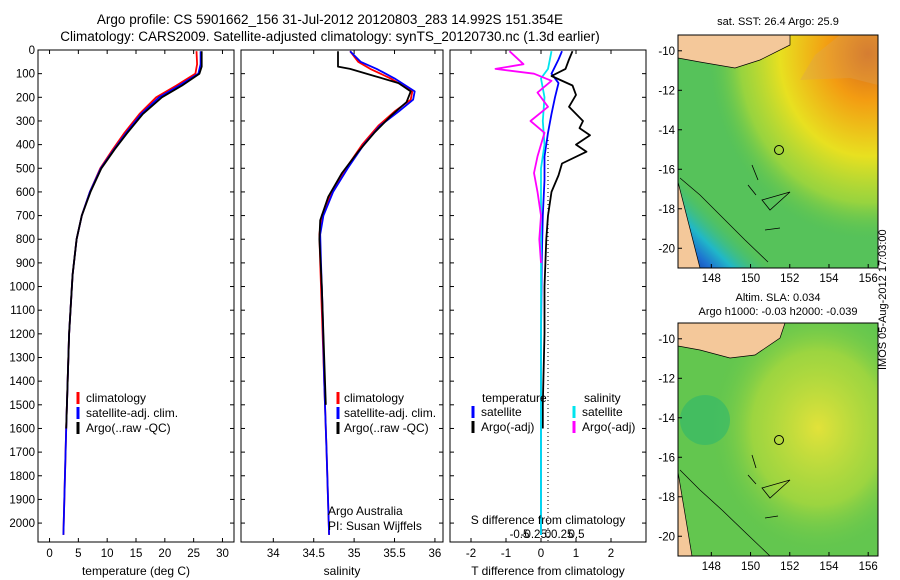 The image size is (900, 580). Describe the element at coordinates (501, 412) in the screenshot. I see `legend-label-t-satellite: satellite` at that location.